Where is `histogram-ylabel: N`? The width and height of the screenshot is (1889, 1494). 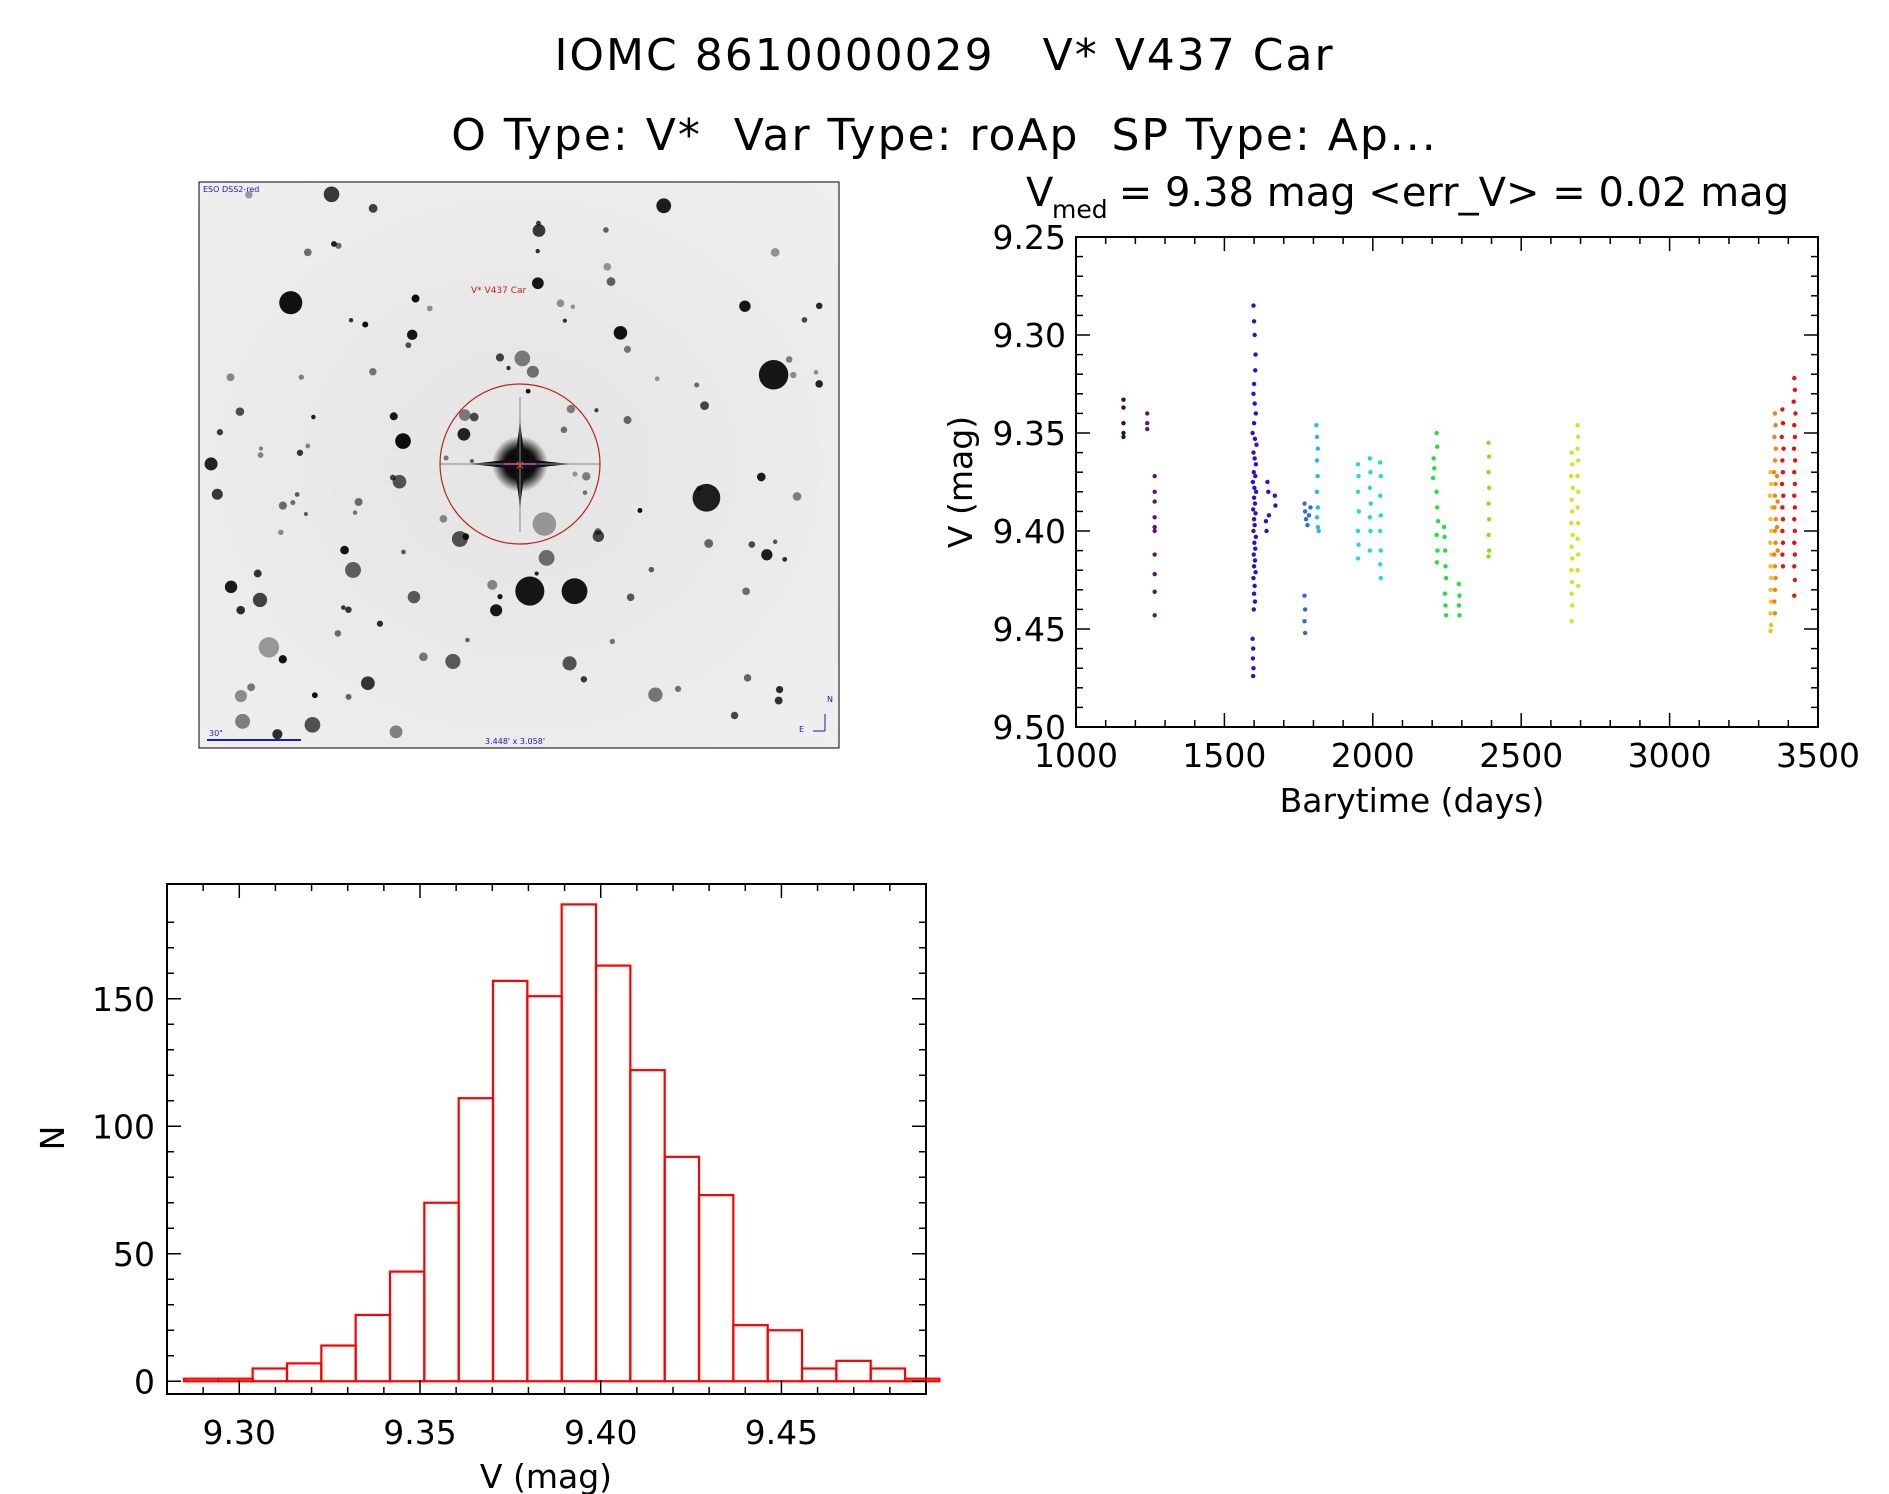 histogram-ylabel: N is located at coordinates (52, 1138).